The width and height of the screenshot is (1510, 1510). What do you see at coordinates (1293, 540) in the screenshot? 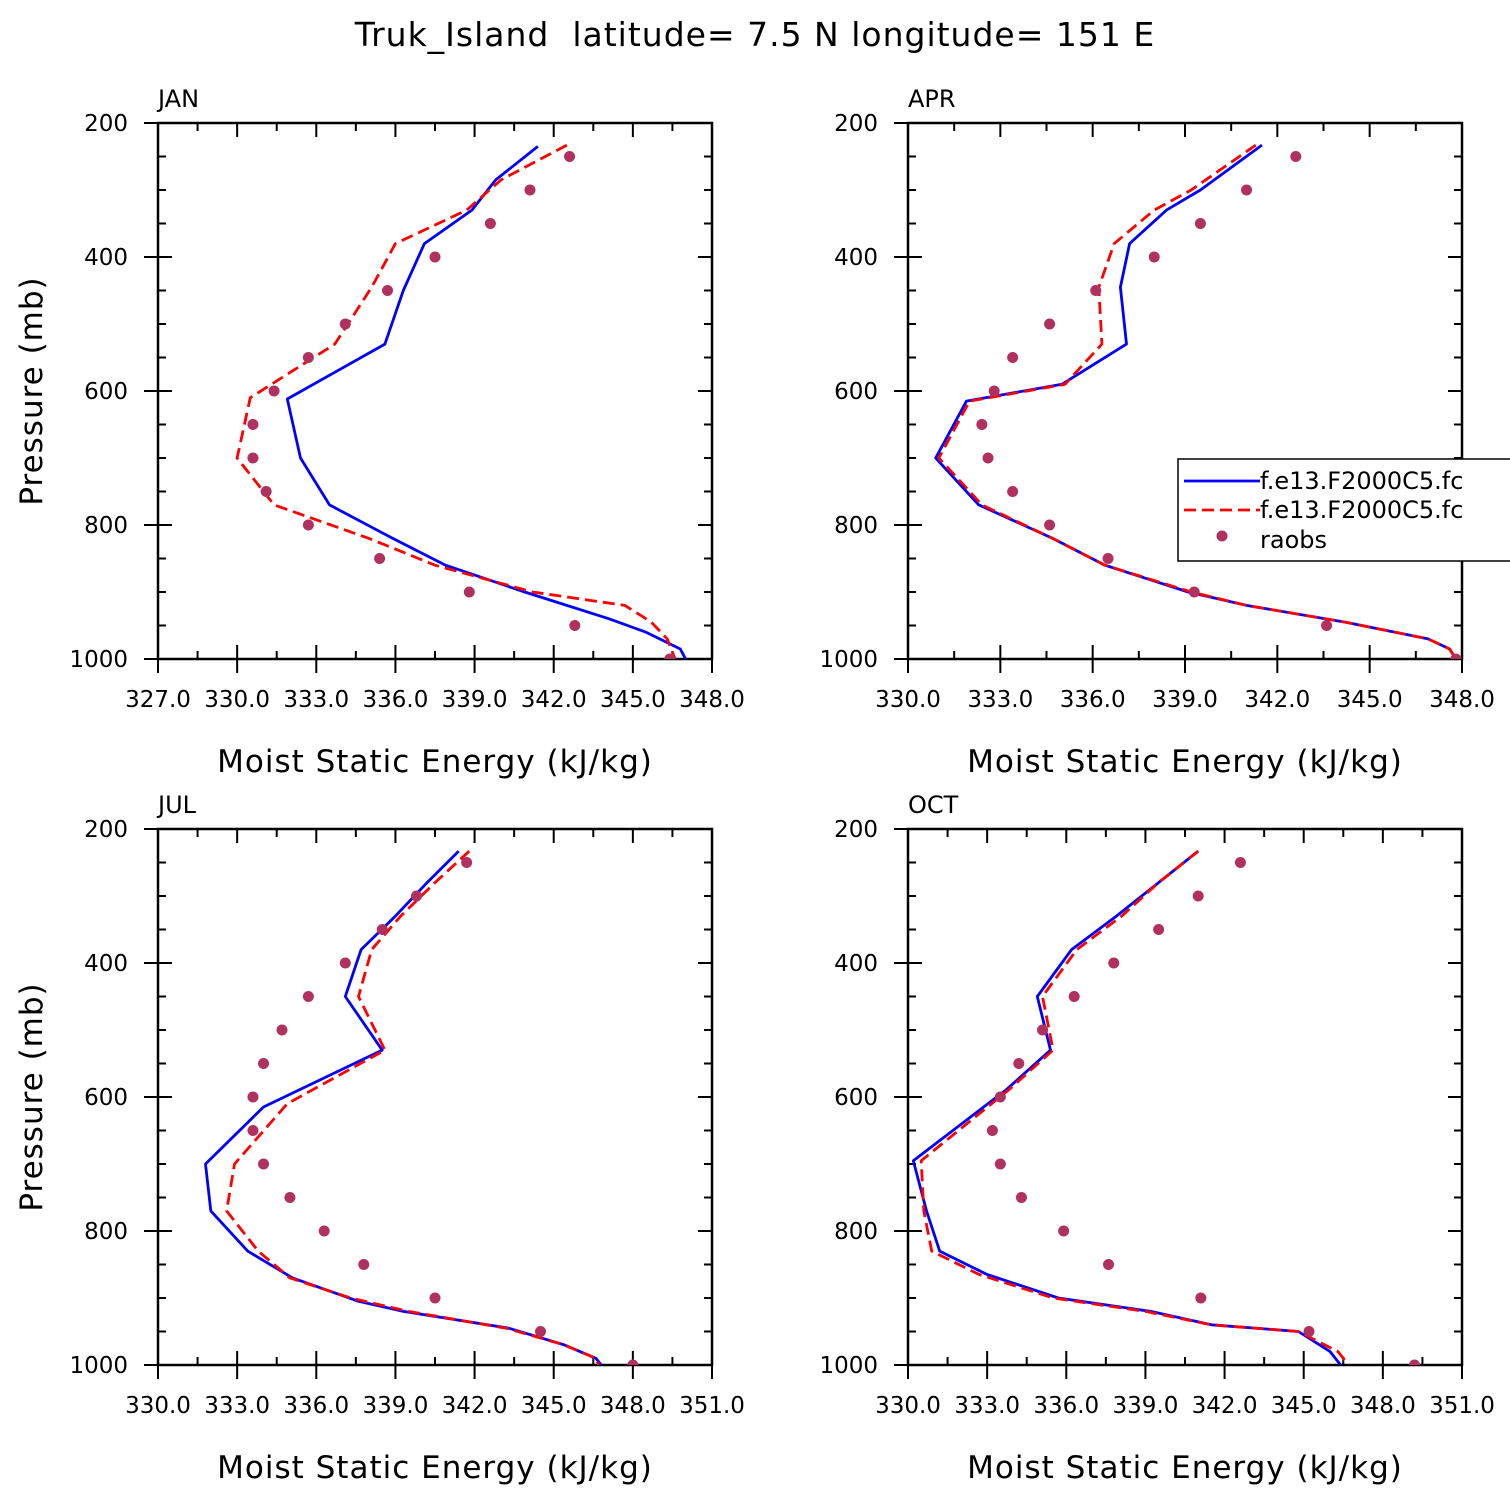
I see `legend-entry-label: raobs` at bounding box center [1293, 540].